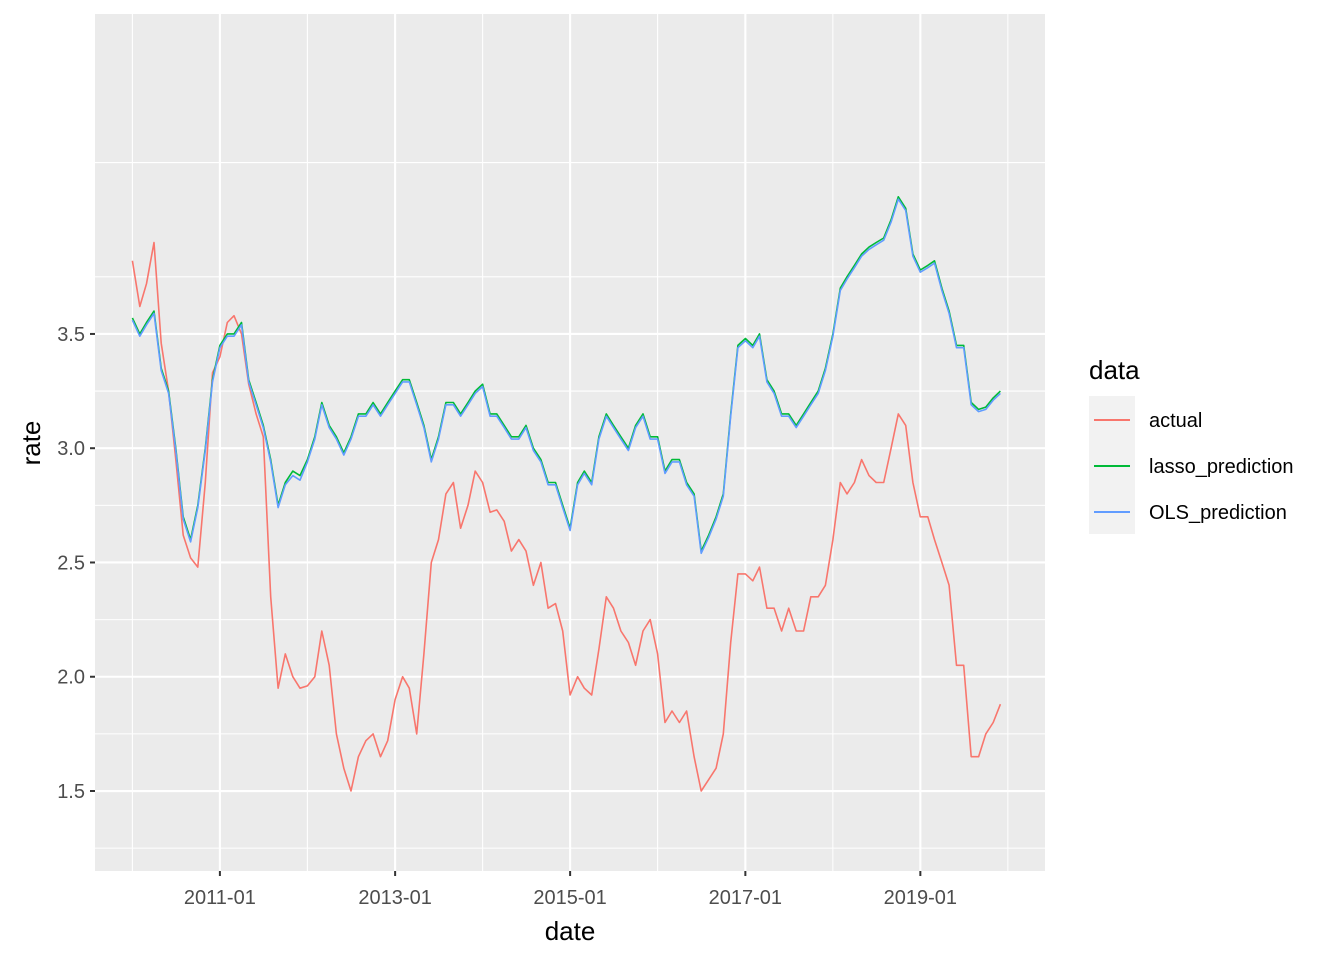 The image size is (1344, 960). Describe the element at coordinates (920, 898) in the screenshot. I see `x-tick-label: 2019-01` at that location.